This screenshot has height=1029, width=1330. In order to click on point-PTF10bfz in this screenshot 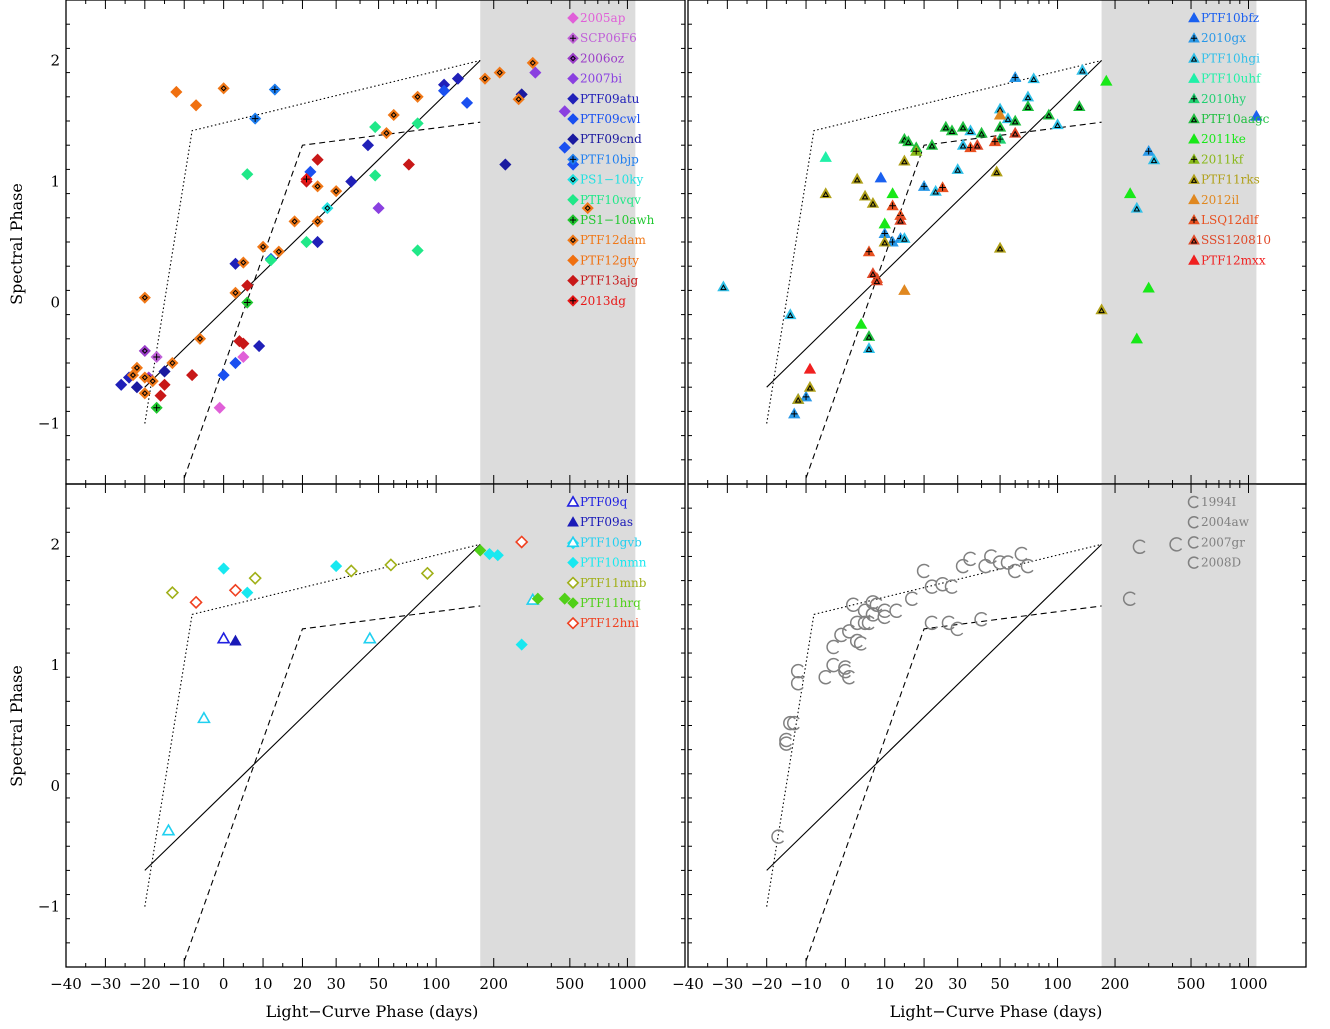, I will do `click(1256, 115)`.